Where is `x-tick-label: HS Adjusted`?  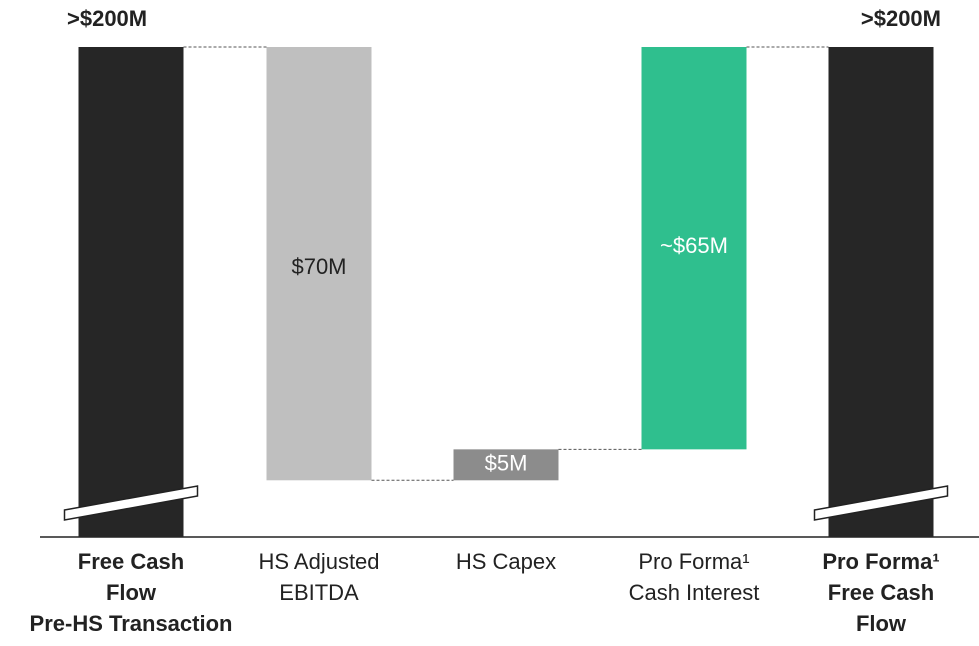 x-tick-label: HS Adjusted is located at coordinates (318, 561).